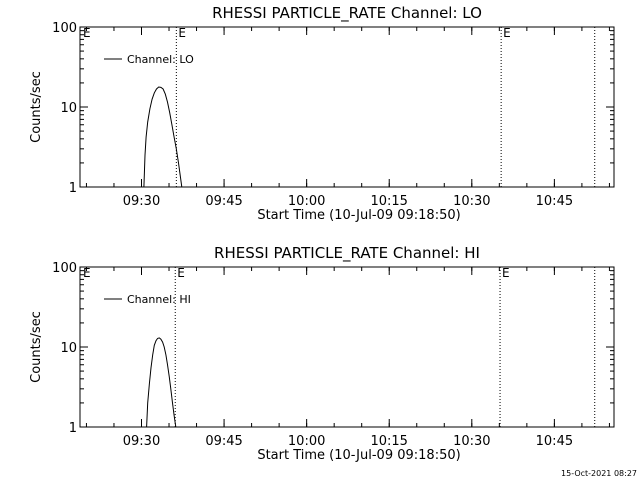 The width and height of the screenshot is (640, 480). I want to click on chart-title: RHESSI PARTICLE_RATE Channel: HI, so click(347, 253).